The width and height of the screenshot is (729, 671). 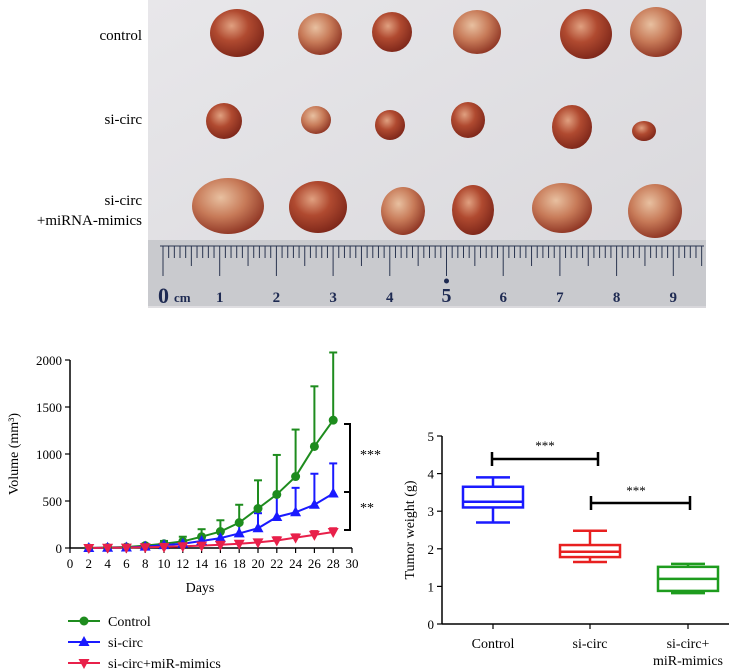 What do you see at coordinates (258, 563) in the screenshot?
I see `line-chart-x-tick-label: 20` at bounding box center [258, 563].